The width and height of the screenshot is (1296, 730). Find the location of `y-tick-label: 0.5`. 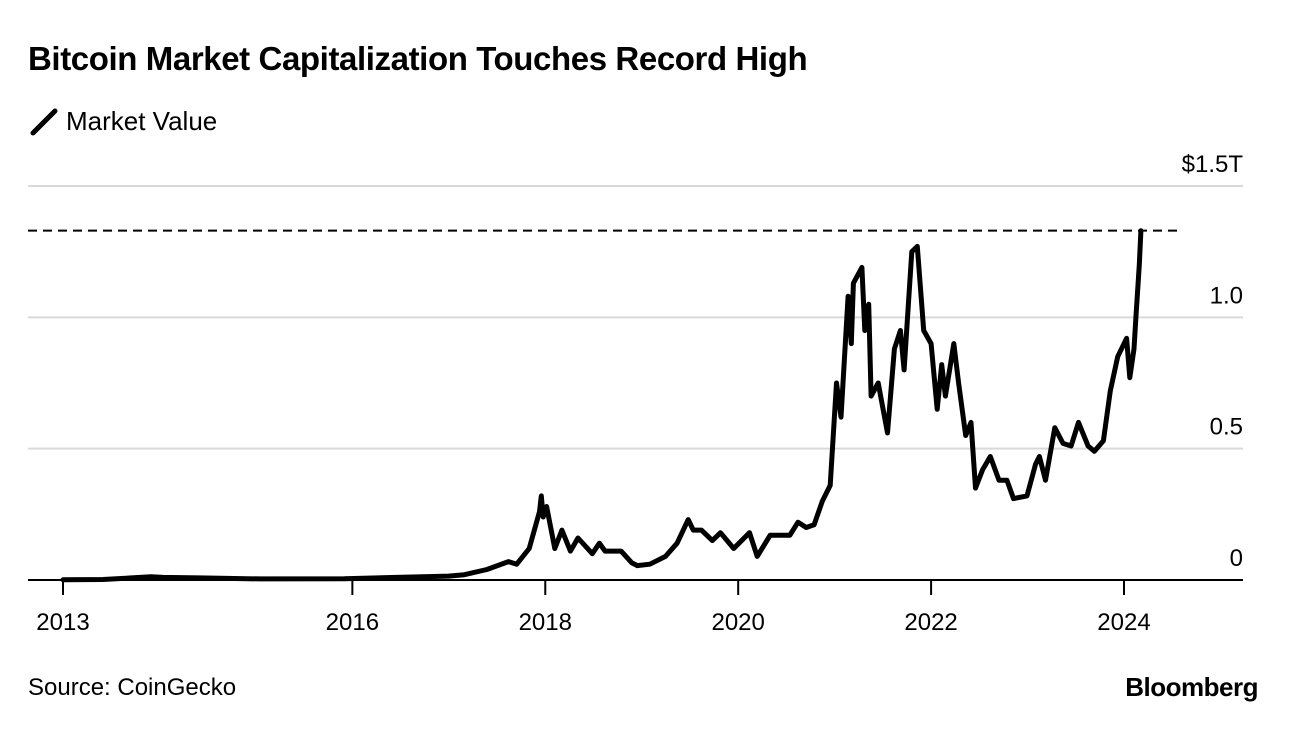

y-tick-label: 0.5 is located at coordinates (1226, 427).